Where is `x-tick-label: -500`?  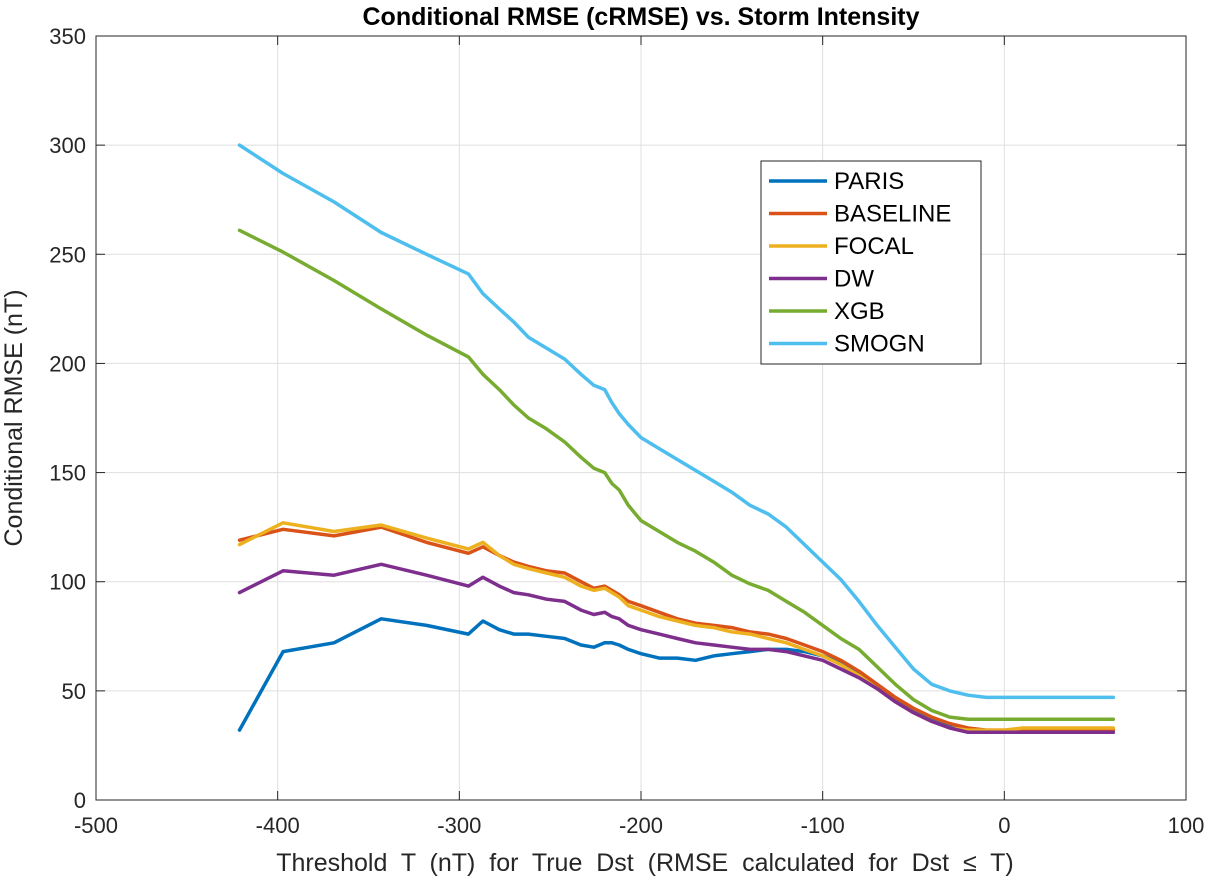 x-tick-label: -500 is located at coordinates (96, 825).